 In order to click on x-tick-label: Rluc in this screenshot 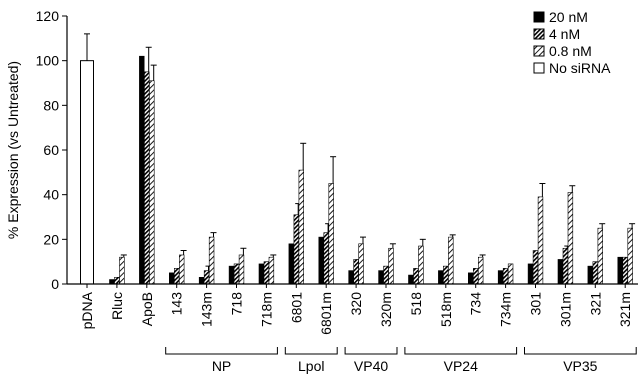, I will do `click(117, 306)`.